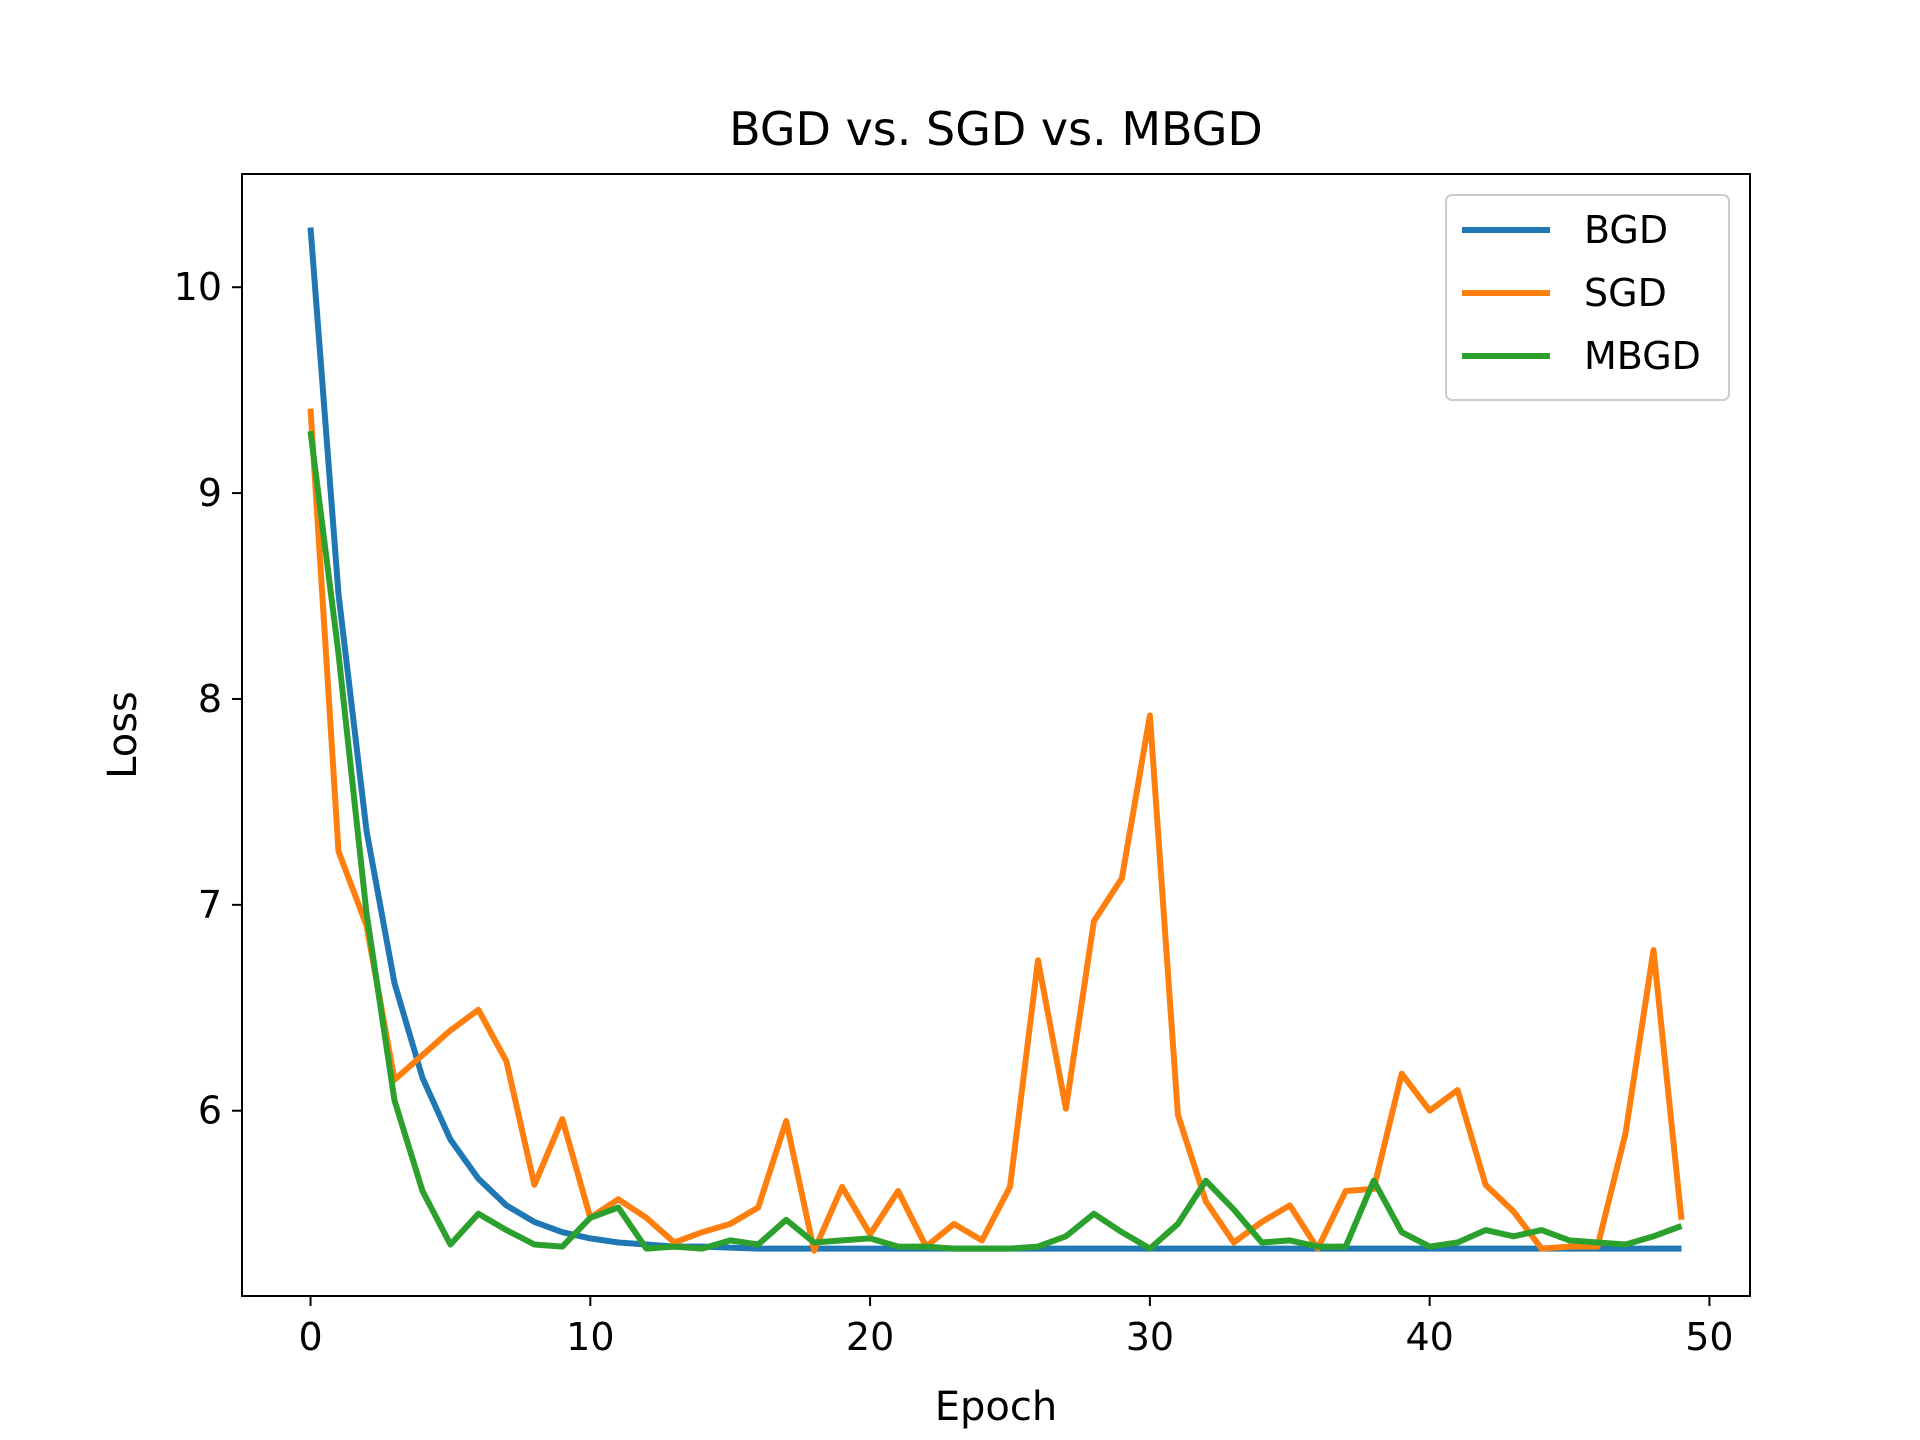 This screenshot has width=1920, height=1440. What do you see at coordinates (870, 1337) in the screenshot?
I see `x-tick-label: 20` at bounding box center [870, 1337].